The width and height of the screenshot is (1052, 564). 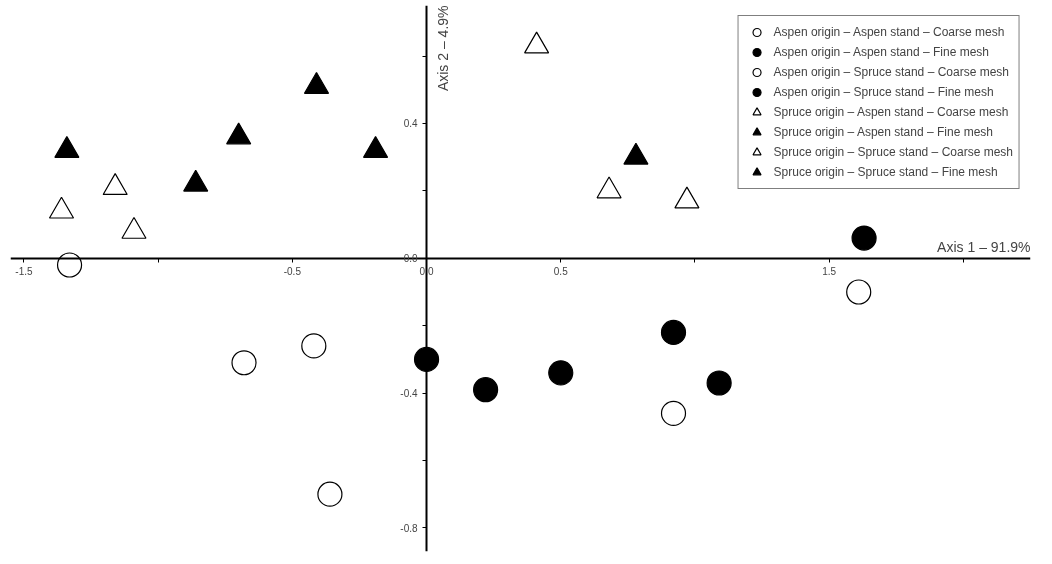 I want to click on legend-label: Aspen origin – Spruce stand – Coarse mesh, so click(x=891, y=72).